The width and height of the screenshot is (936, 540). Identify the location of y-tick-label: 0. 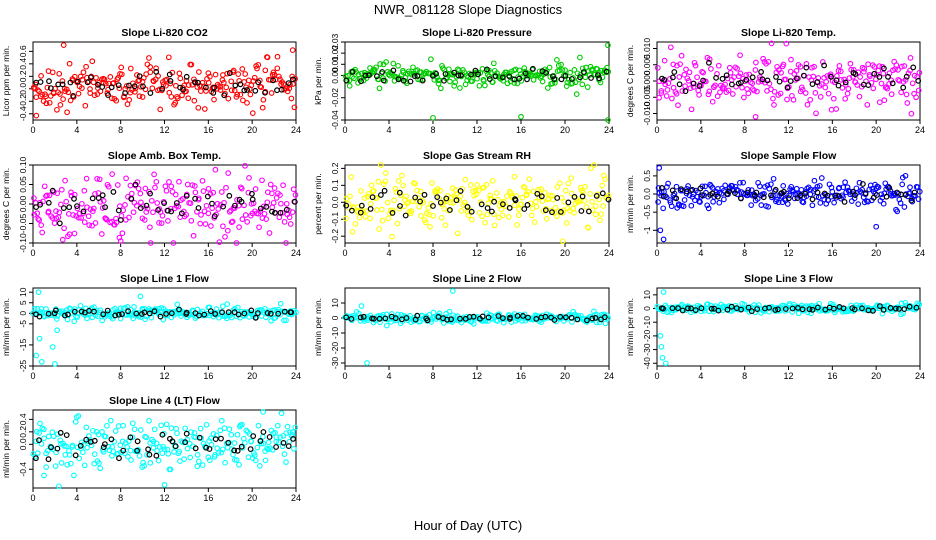
(335, 317).